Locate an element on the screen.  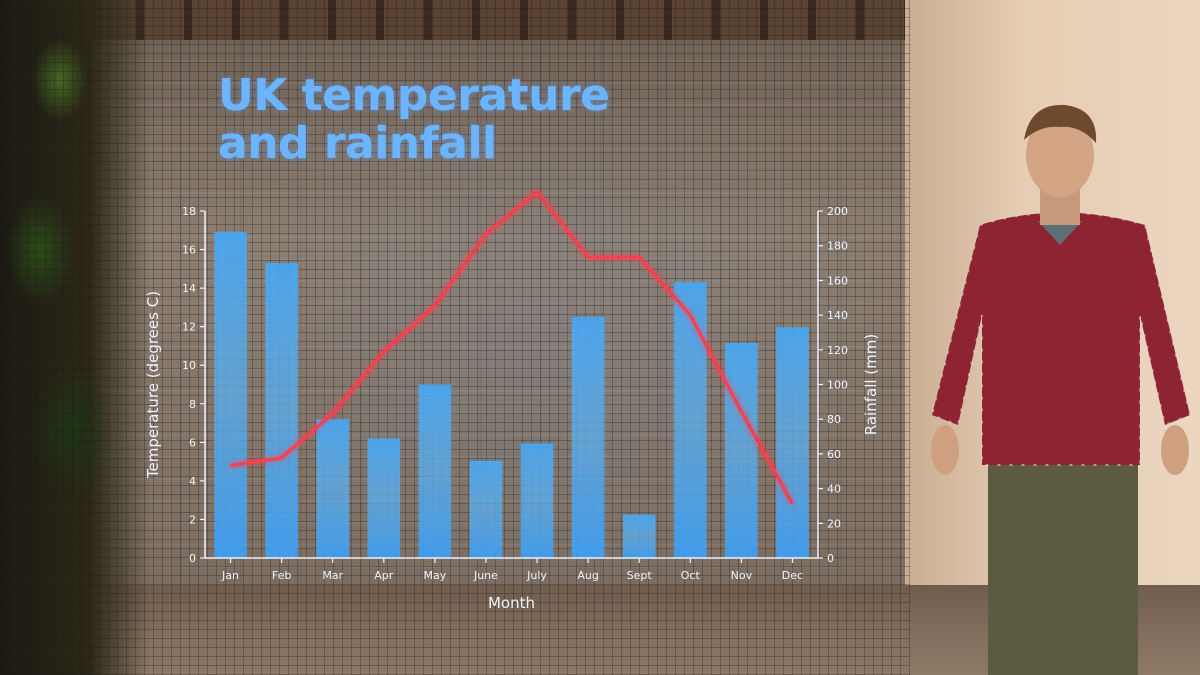
rainfall-bar-jan is located at coordinates (230, 395).